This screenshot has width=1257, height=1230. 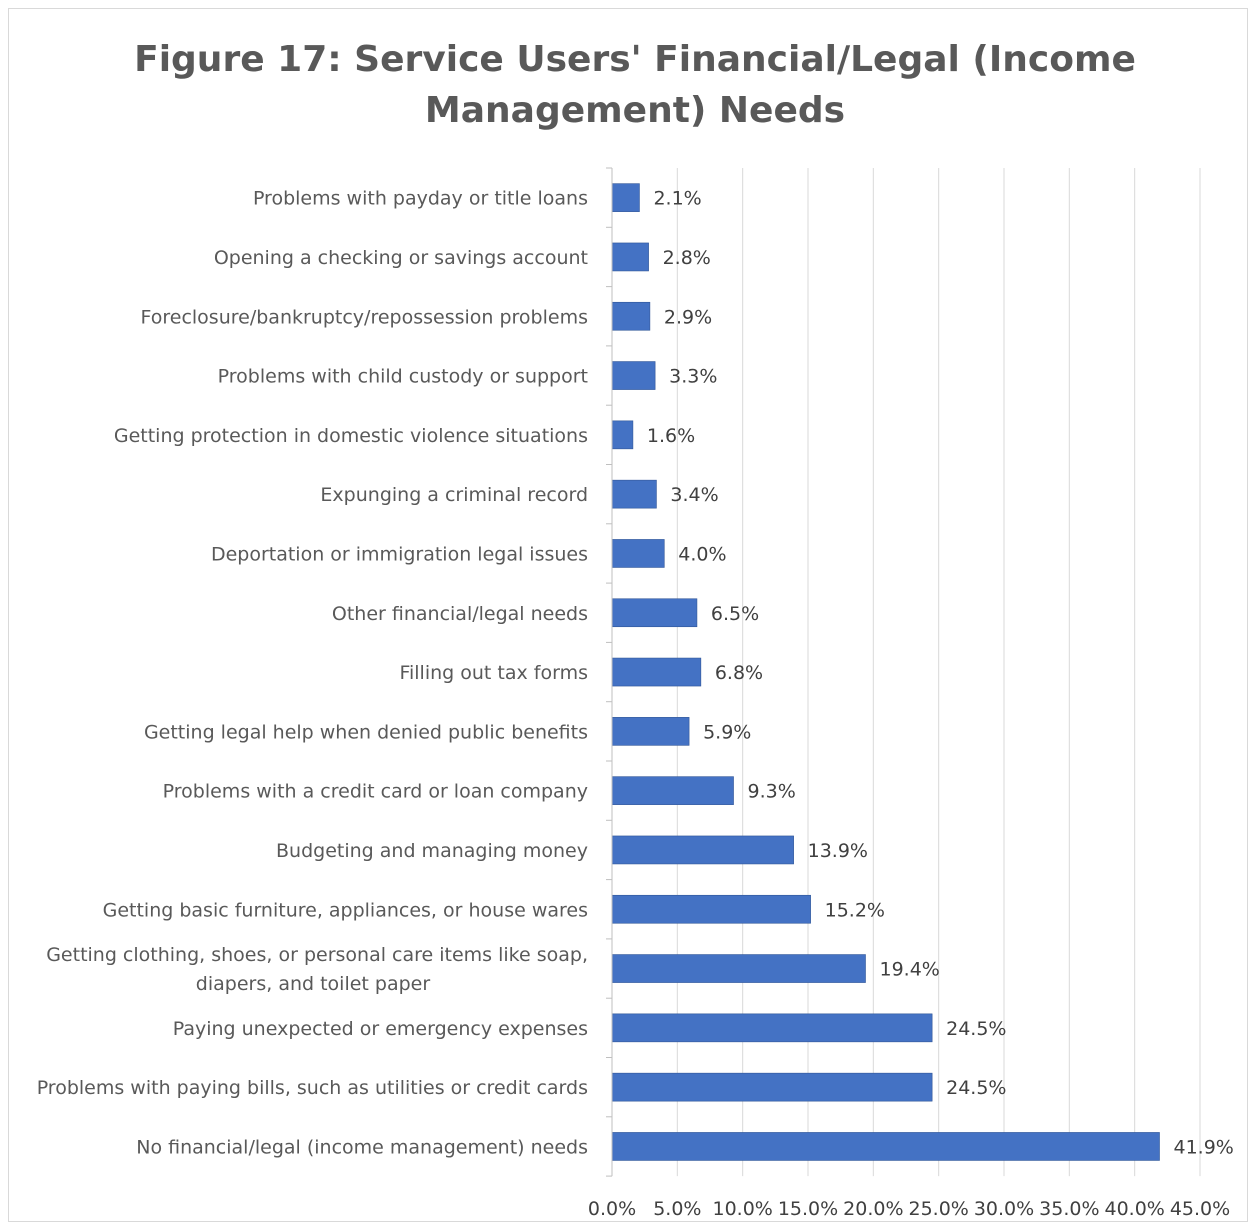 I want to click on value-label: 4.0%, so click(x=702, y=554).